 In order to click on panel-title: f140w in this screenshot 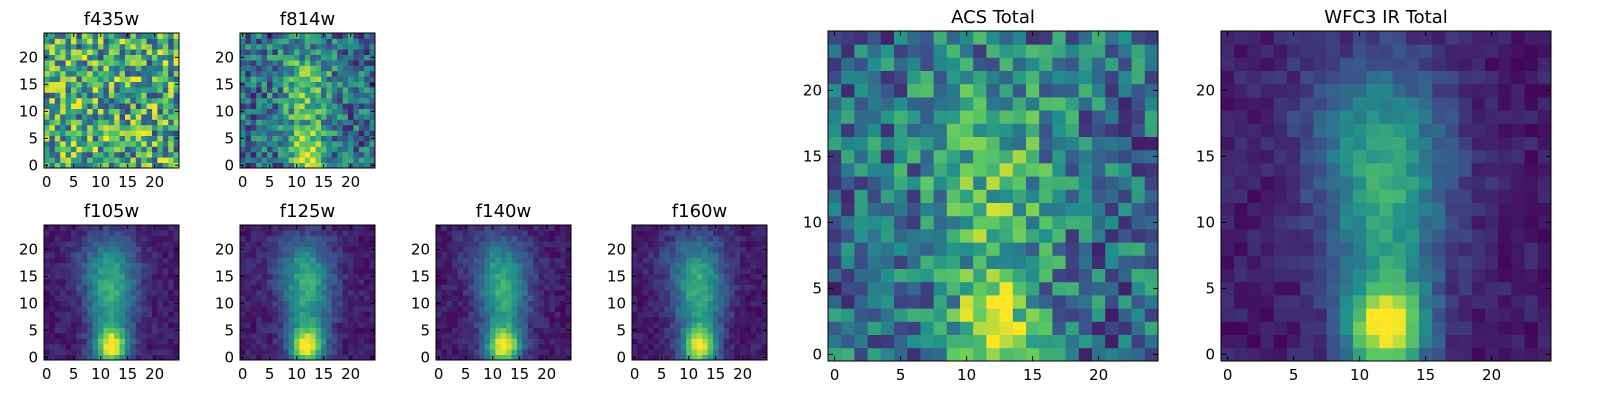, I will do `click(503, 211)`.